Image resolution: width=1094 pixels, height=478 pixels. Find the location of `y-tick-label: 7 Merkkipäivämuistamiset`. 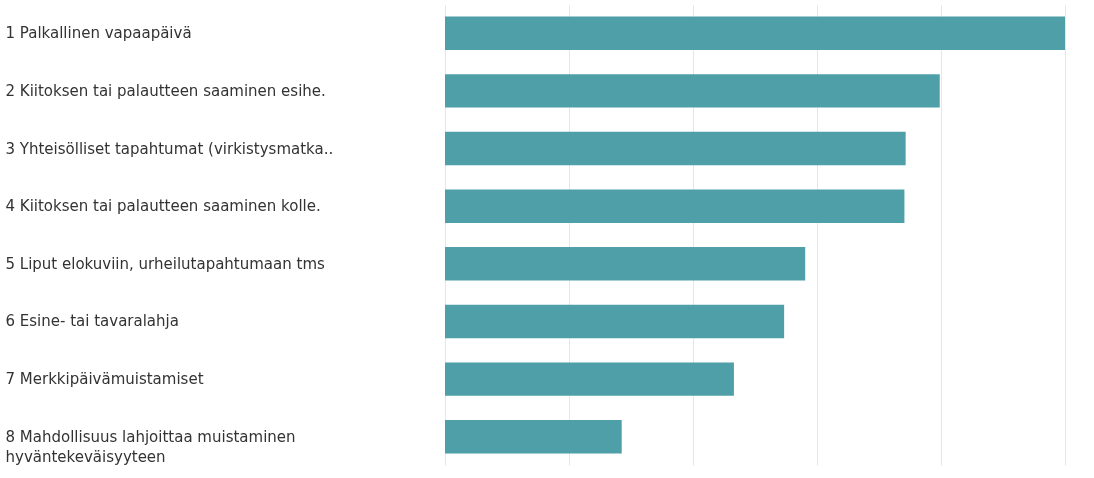

y-tick-label: 7 Merkkipäivämuistamiset is located at coordinates (104, 379).